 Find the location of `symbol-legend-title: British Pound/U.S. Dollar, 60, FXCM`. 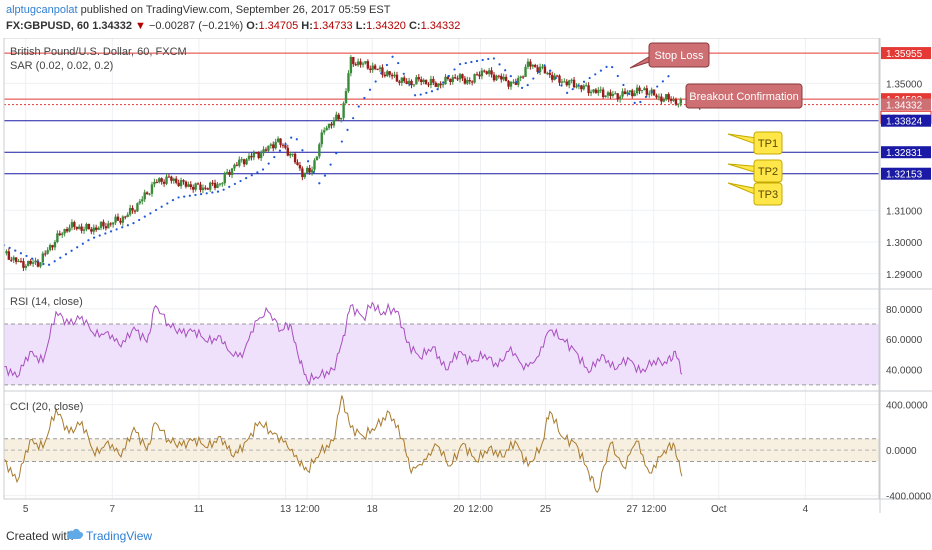

symbol-legend-title: British Pound/U.S. Dollar, 60, FXCM is located at coordinates (98, 52).